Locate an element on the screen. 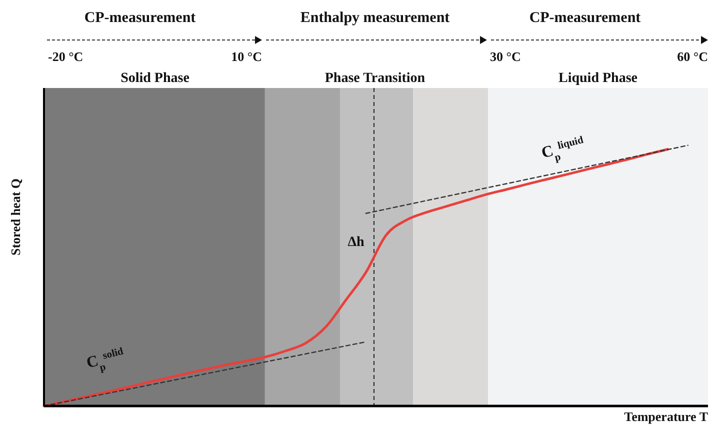 The image size is (711, 426). y-axis-title: Stored heat Q is located at coordinates (15, 217).